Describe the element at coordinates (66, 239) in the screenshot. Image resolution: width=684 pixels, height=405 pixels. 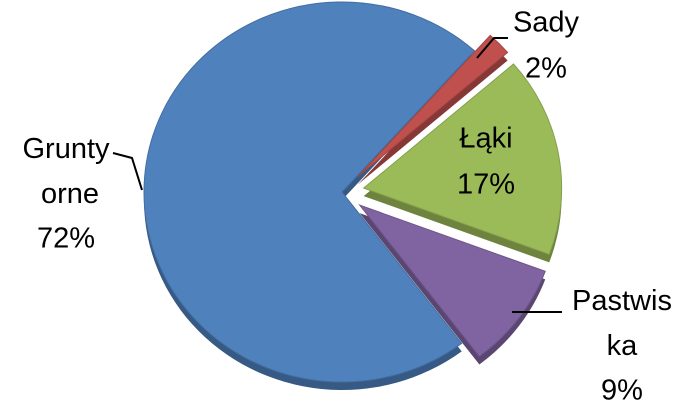
I see `value-label: 72%` at that location.